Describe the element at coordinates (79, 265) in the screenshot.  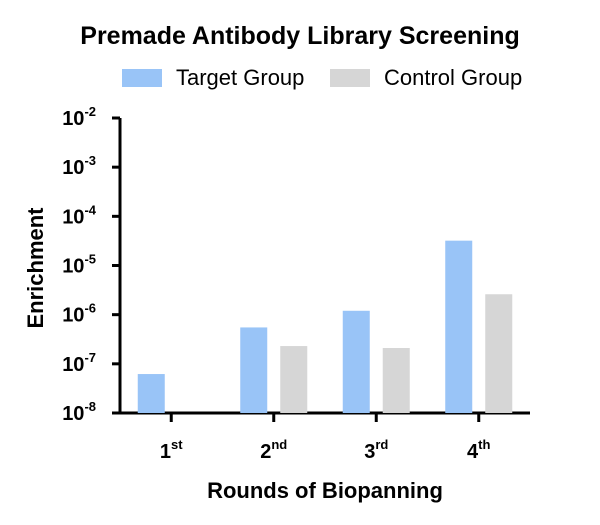
I see `y-tick-label: 10⁻⁵` at that location.